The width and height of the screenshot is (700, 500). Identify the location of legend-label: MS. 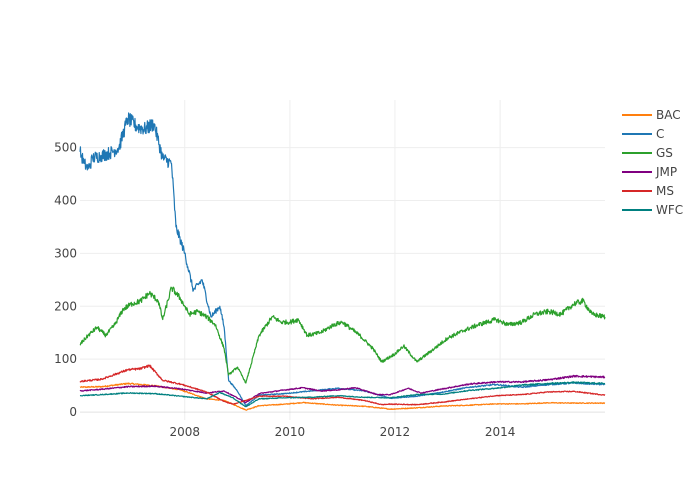
(665, 191).